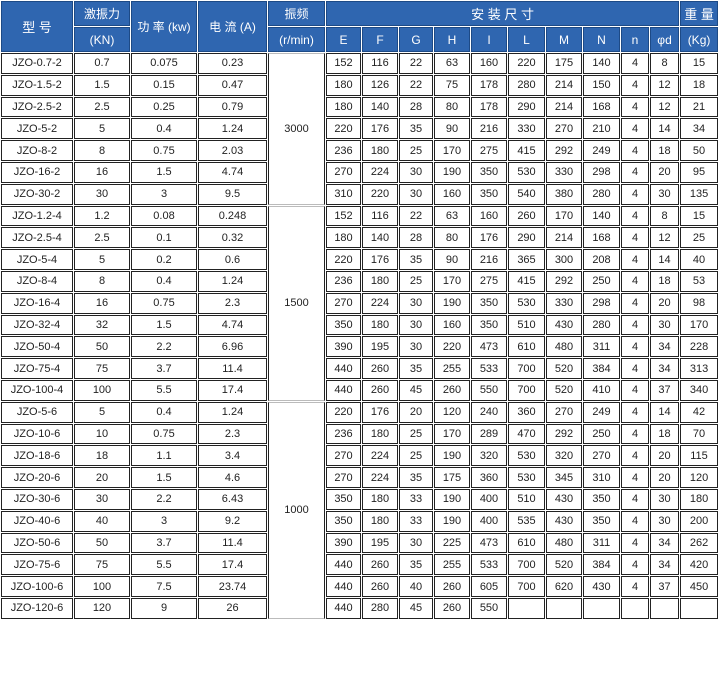  What do you see at coordinates (232, 129) in the screenshot?
I see `table-cell: 1.24` at bounding box center [232, 129].